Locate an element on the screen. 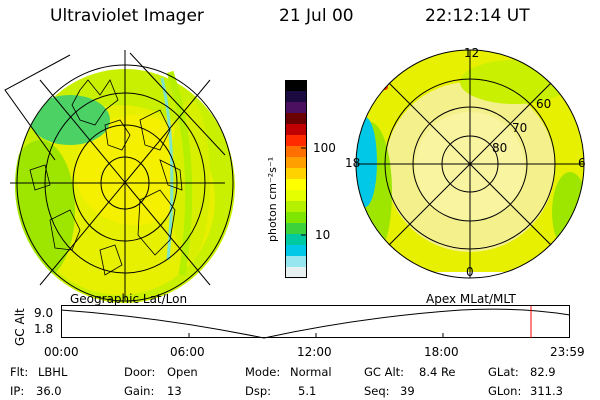 The image size is (600, 400). door-value: Open is located at coordinates (182, 372).